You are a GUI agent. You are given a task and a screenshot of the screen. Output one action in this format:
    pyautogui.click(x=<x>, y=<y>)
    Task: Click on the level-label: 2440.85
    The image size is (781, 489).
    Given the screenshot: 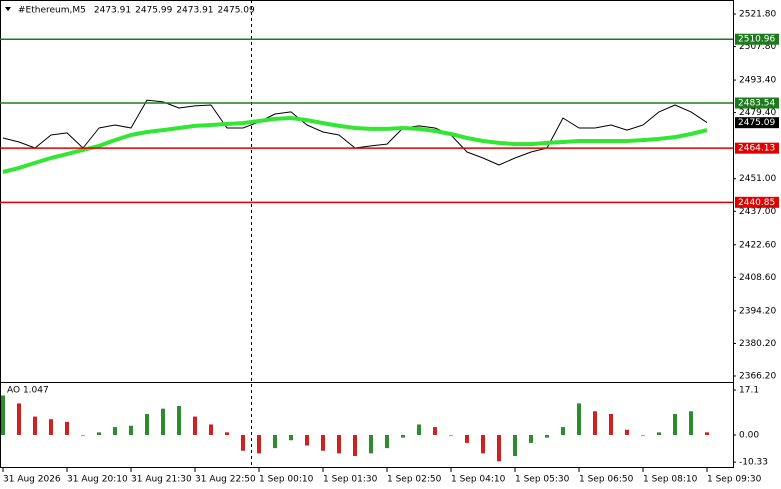 What is the action you would take?
    pyautogui.click(x=756, y=203)
    